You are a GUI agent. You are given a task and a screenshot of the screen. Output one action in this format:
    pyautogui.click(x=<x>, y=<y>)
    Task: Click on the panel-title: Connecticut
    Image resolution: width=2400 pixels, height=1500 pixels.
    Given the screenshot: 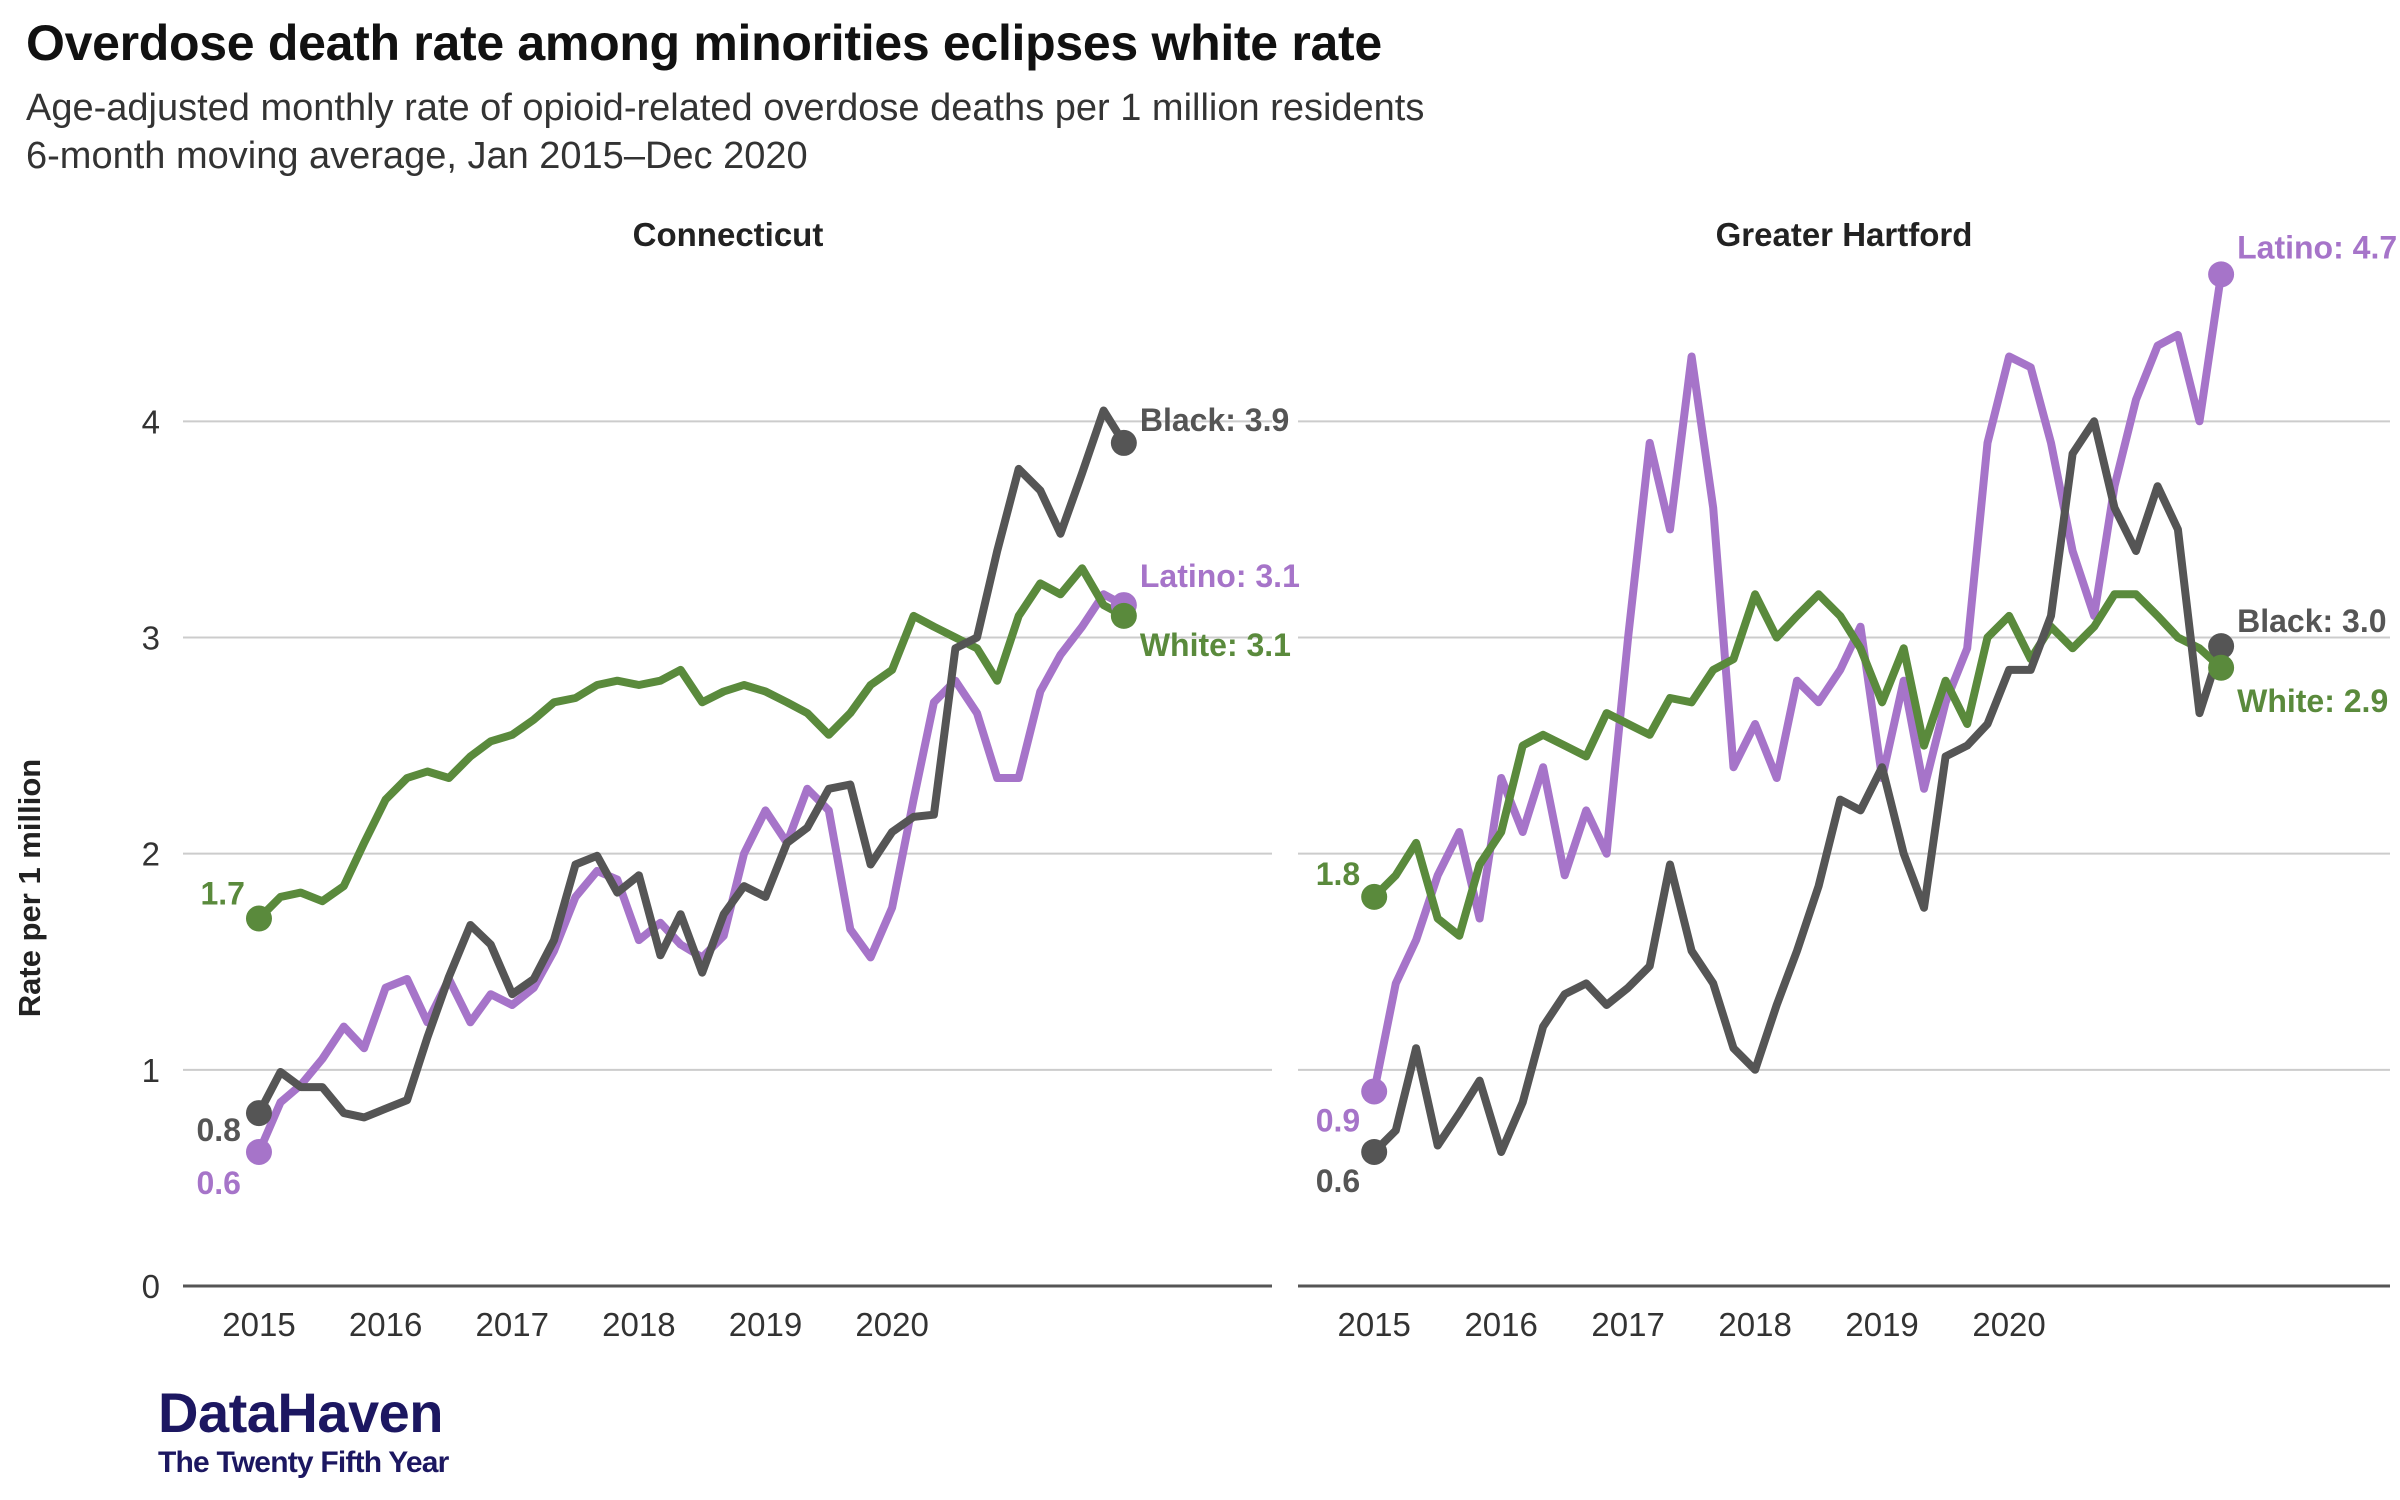 What is the action you would take?
    pyautogui.click(x=728, y=234)
    